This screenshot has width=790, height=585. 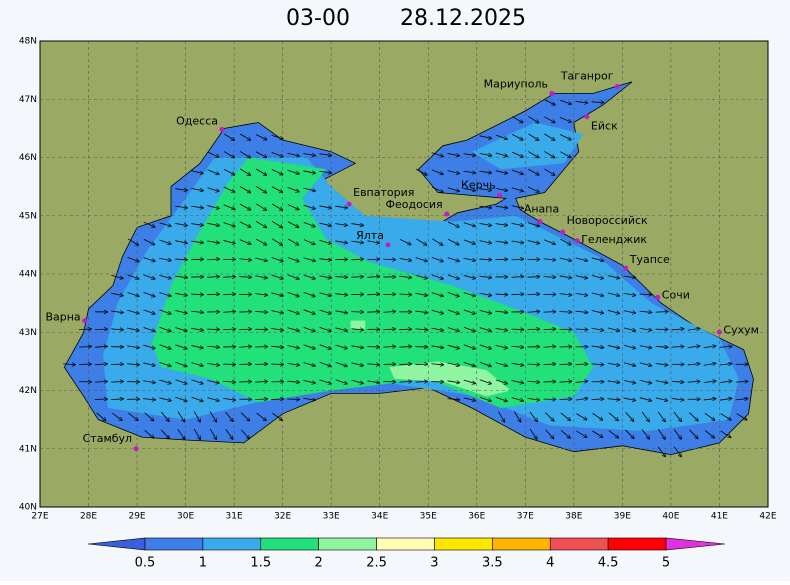 What do you see at coordinates (319, 563) in the screenshot?
I see `colorbar-label: 2` at bounding box center [319, 563].